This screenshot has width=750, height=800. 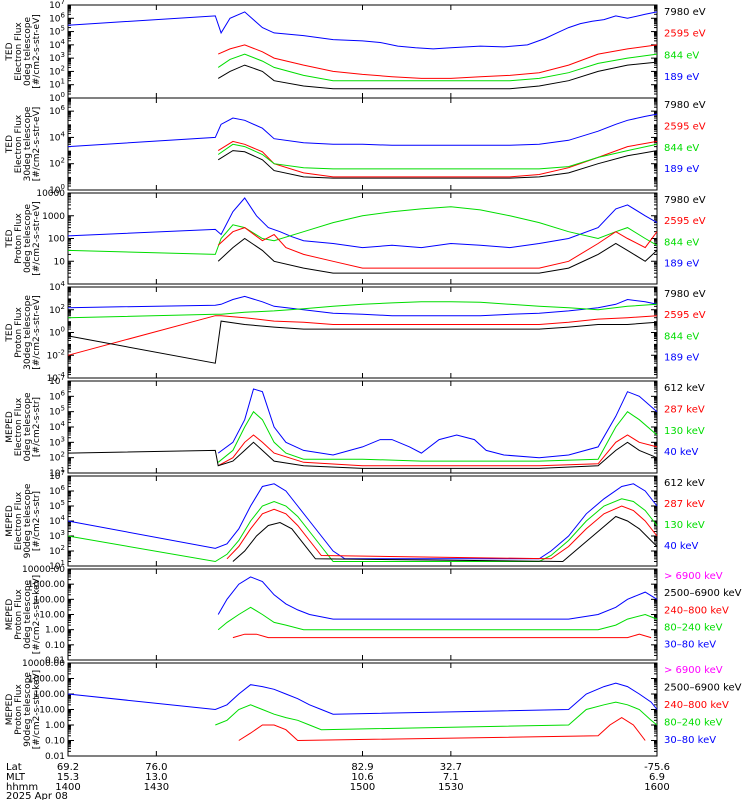 I want to click on x-tick-label-lat: -75.6, so click(x=657, y=767).